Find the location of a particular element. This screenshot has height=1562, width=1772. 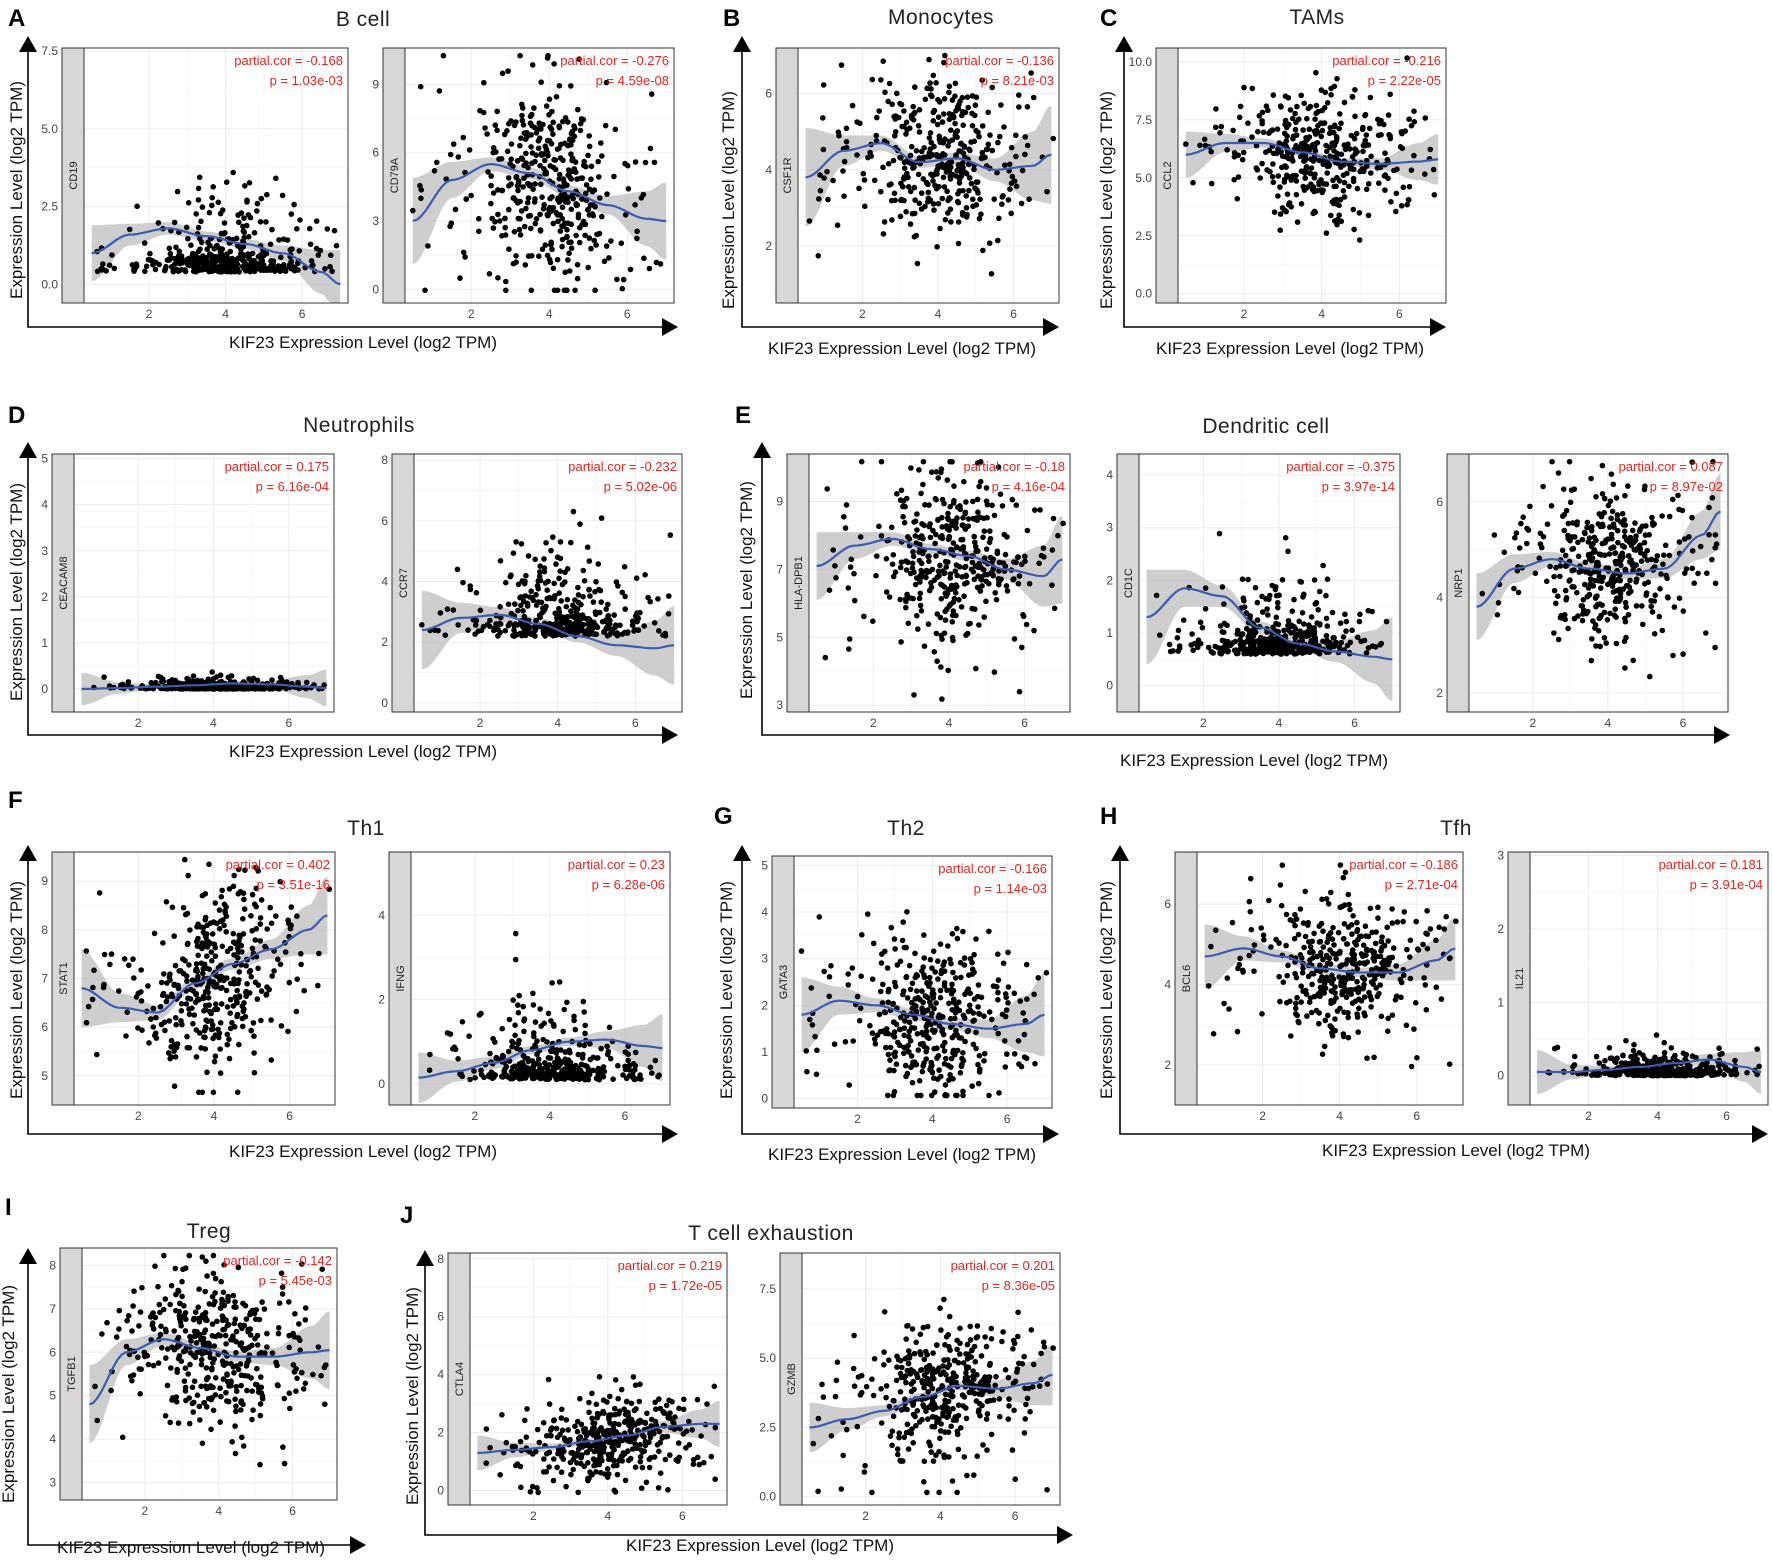

group-title: Th2 is located at coordinates (906, 828).